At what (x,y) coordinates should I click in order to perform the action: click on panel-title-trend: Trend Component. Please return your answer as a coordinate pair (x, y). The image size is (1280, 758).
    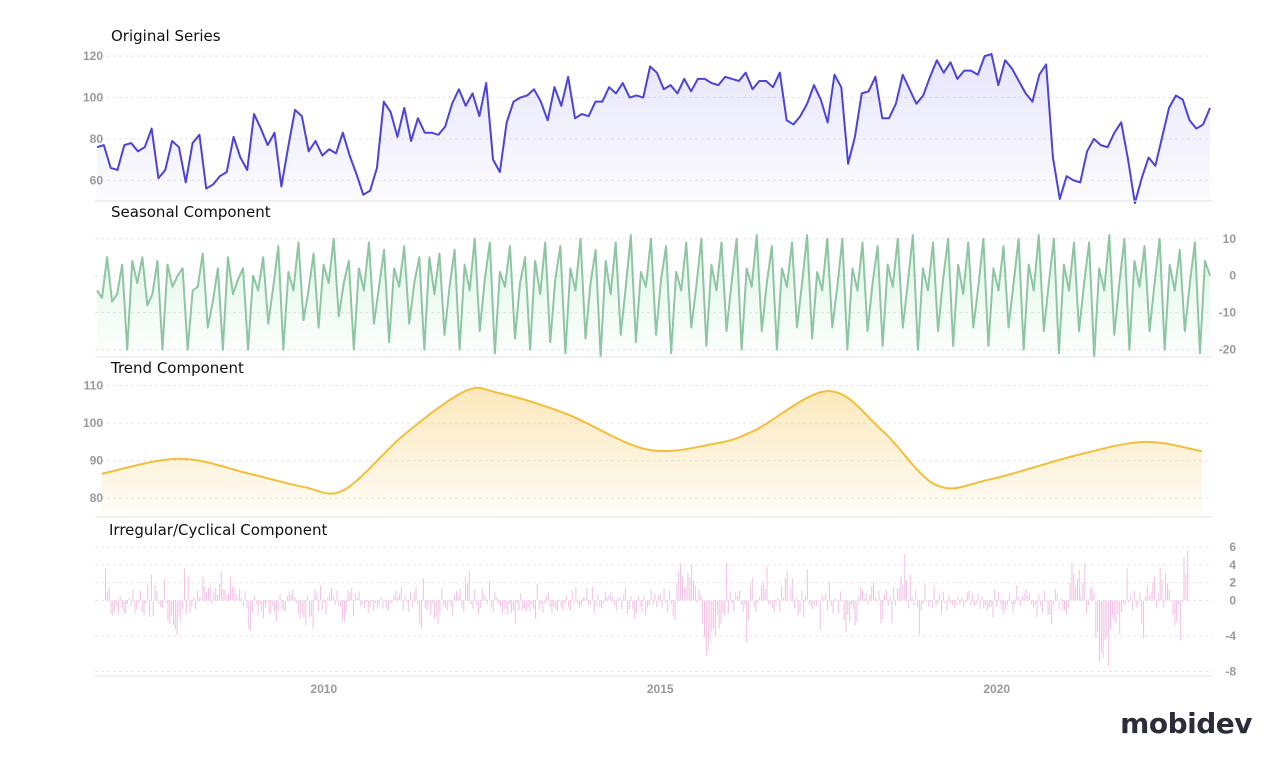
    Looking at the image, I should click on (177, 368).